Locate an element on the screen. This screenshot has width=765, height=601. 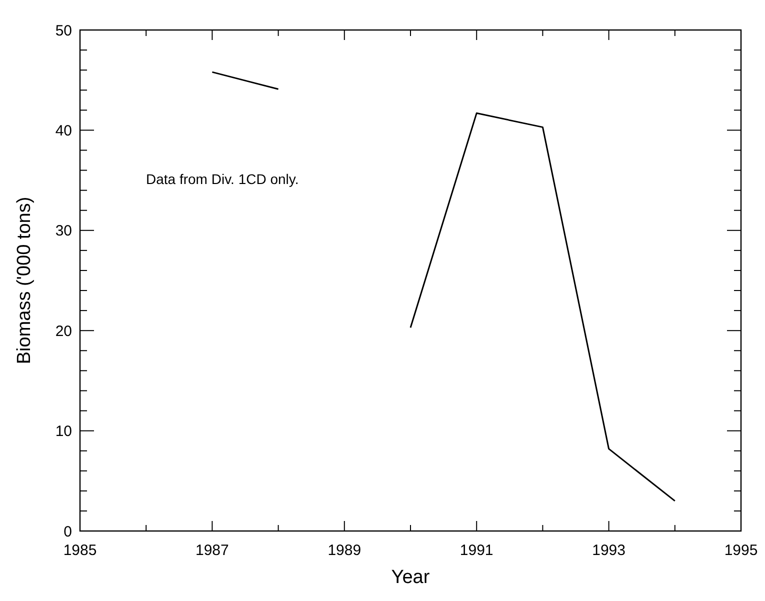
x-axis-title: Year is located at coordinates (410, 577).